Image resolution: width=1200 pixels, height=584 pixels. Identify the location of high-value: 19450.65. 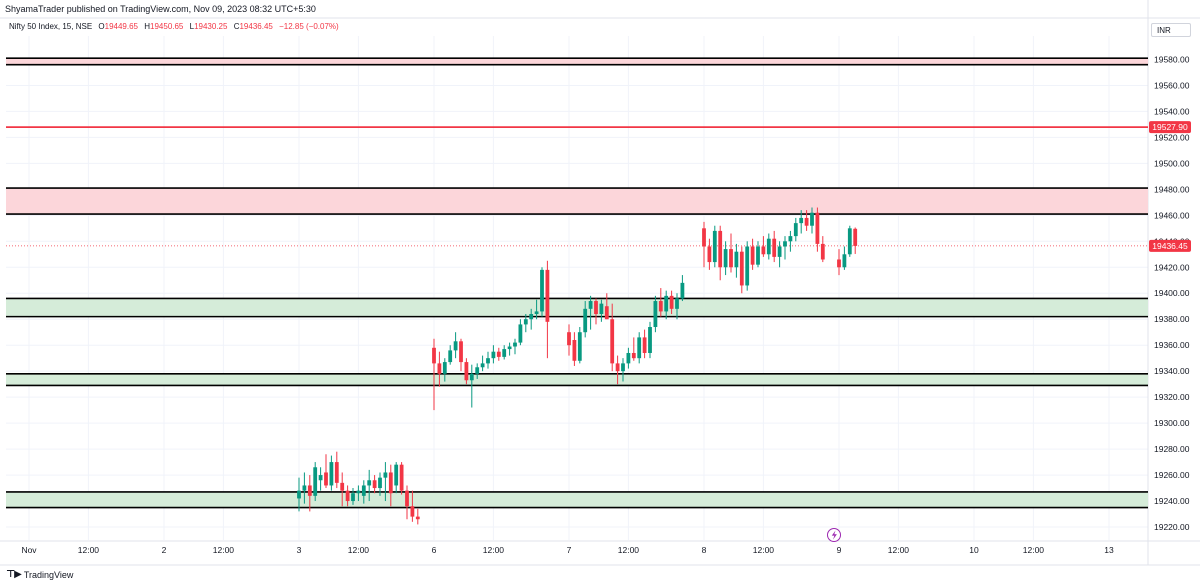
(167, 26).